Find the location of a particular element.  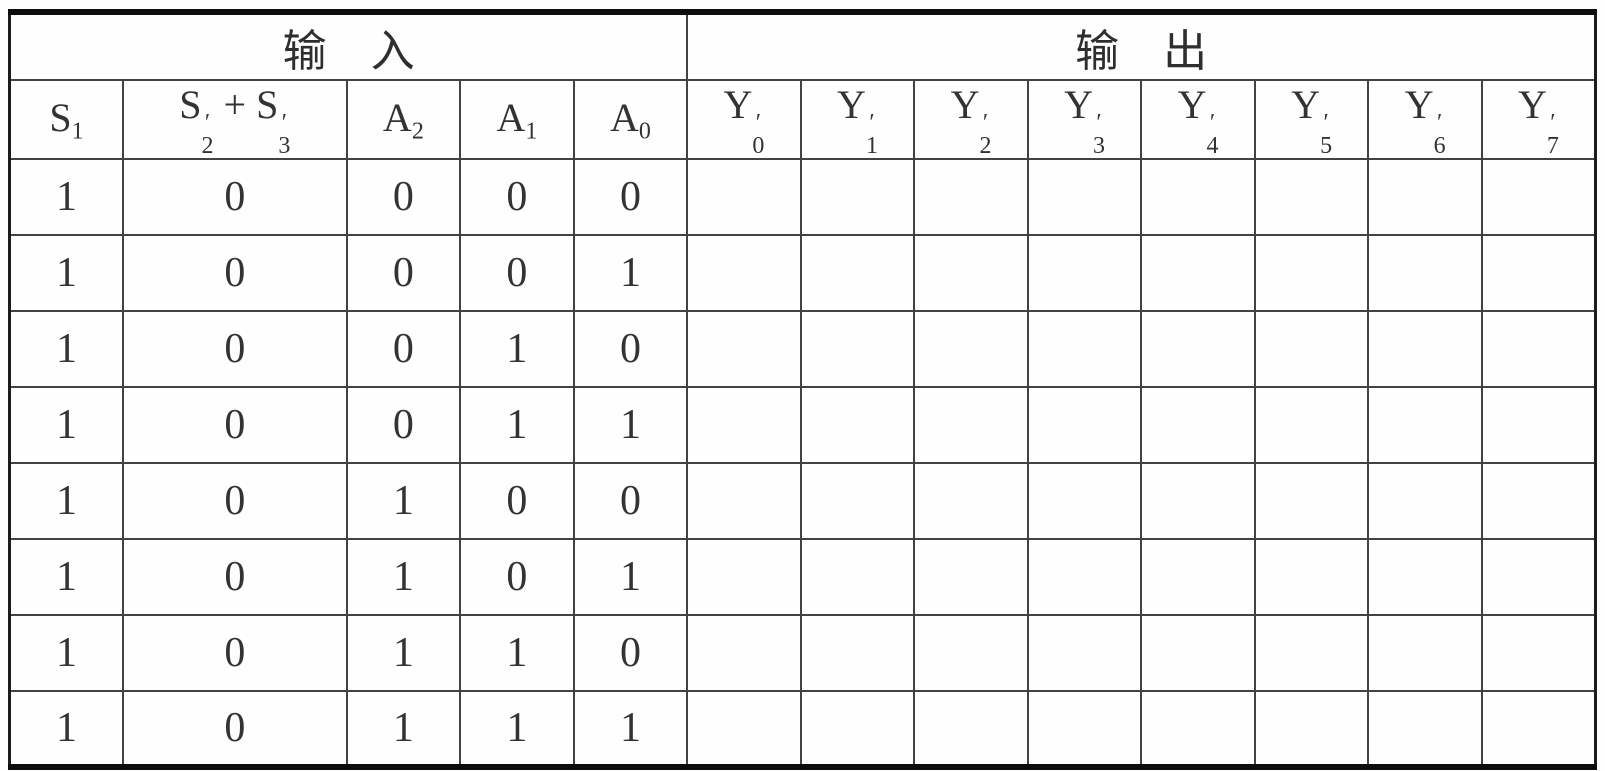

cell-y1p-row3 is located at coordinates (857, 349).